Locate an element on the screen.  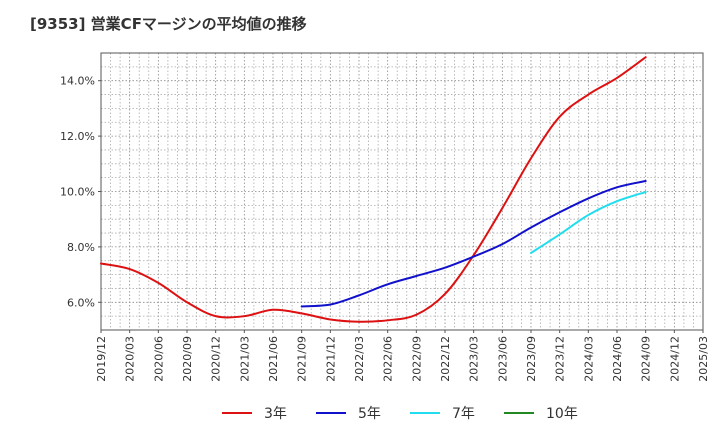
y-tick-label: 6.0% is located at coordinates (81, 302).